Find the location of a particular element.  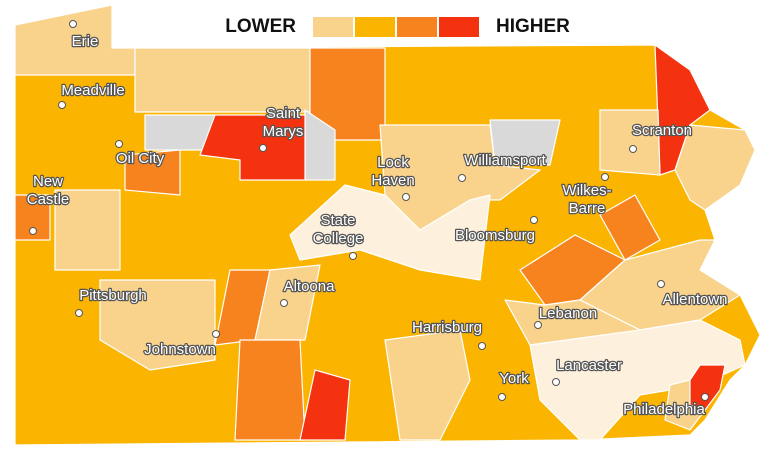

city-label: Saint is located at coordinates (283, 113).